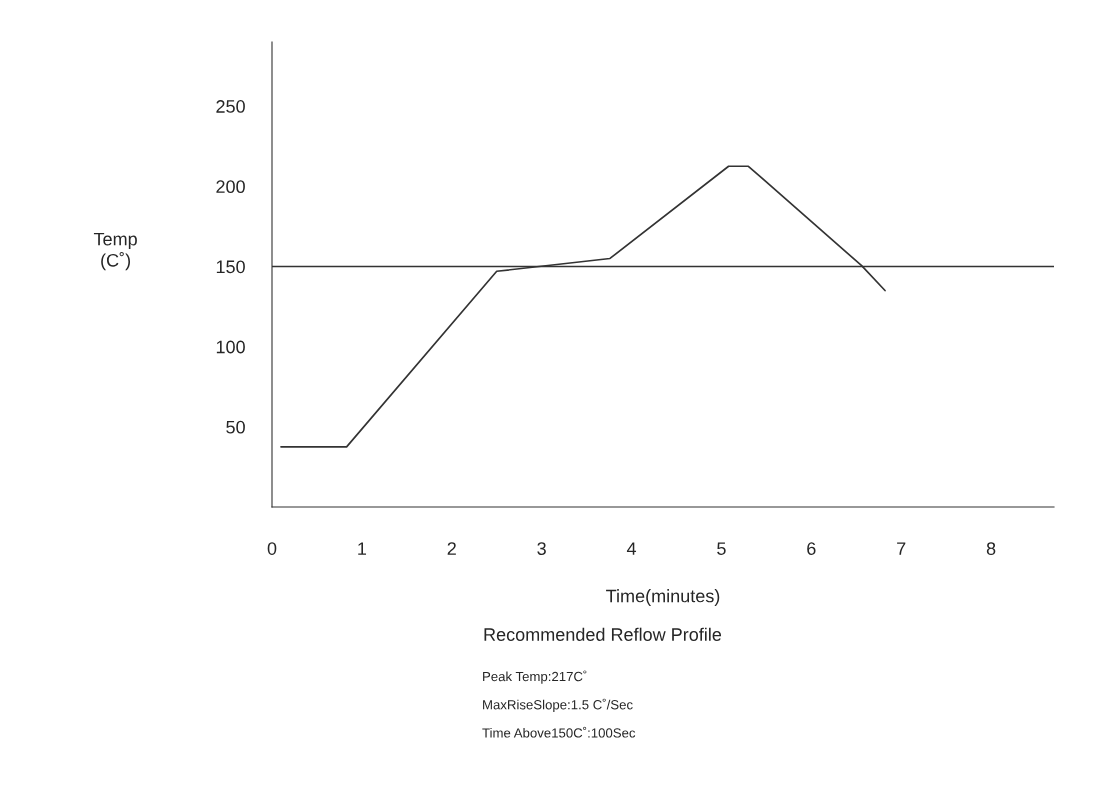  Describe the element at coordinates (991, 548) in the screenshot. I see `x-tick-label: 8` at that location.